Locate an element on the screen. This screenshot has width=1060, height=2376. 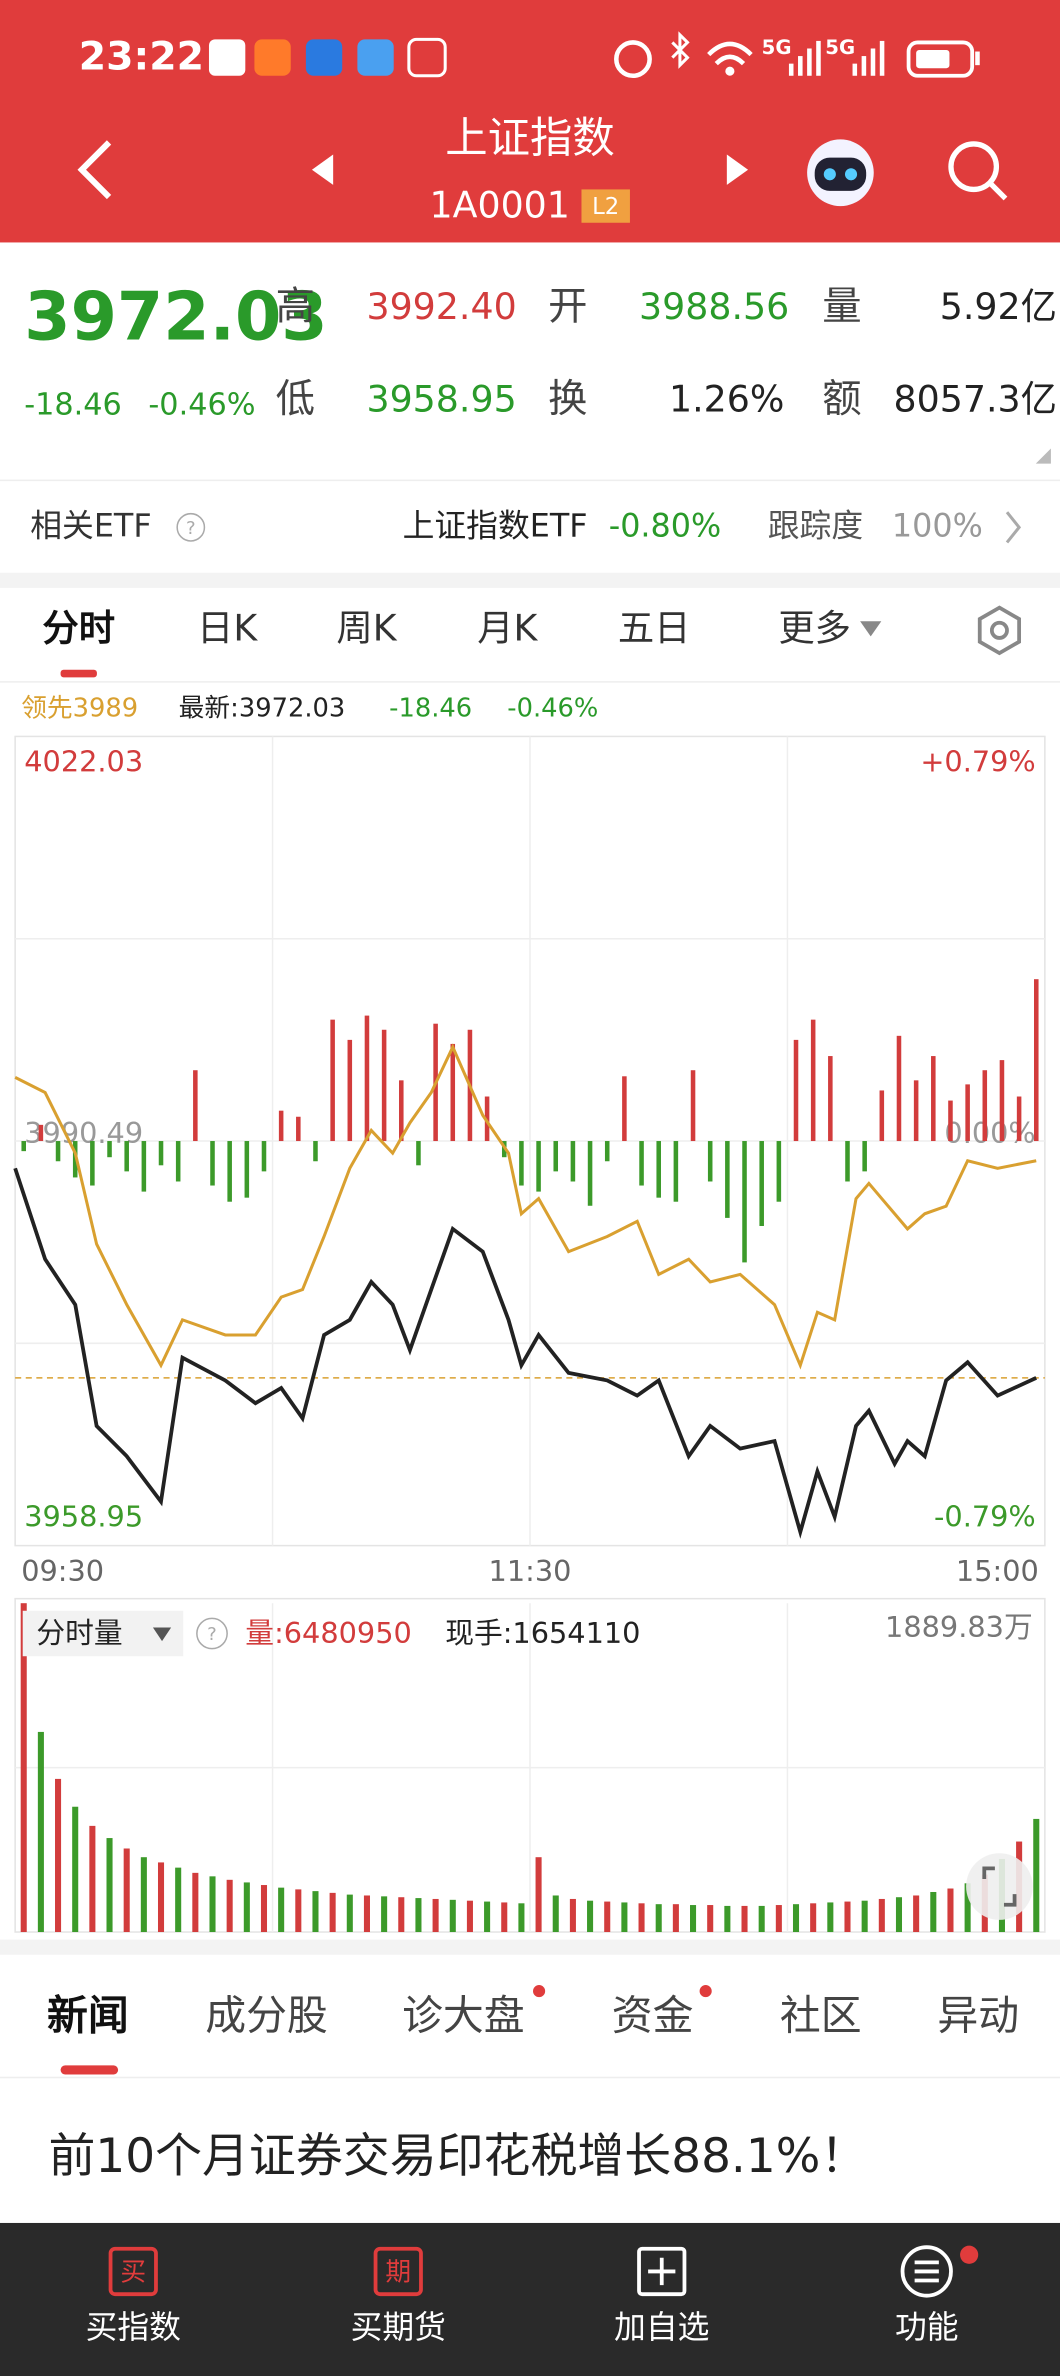
x-tick-label: 09:30 is located at coordinates (62, 1571).